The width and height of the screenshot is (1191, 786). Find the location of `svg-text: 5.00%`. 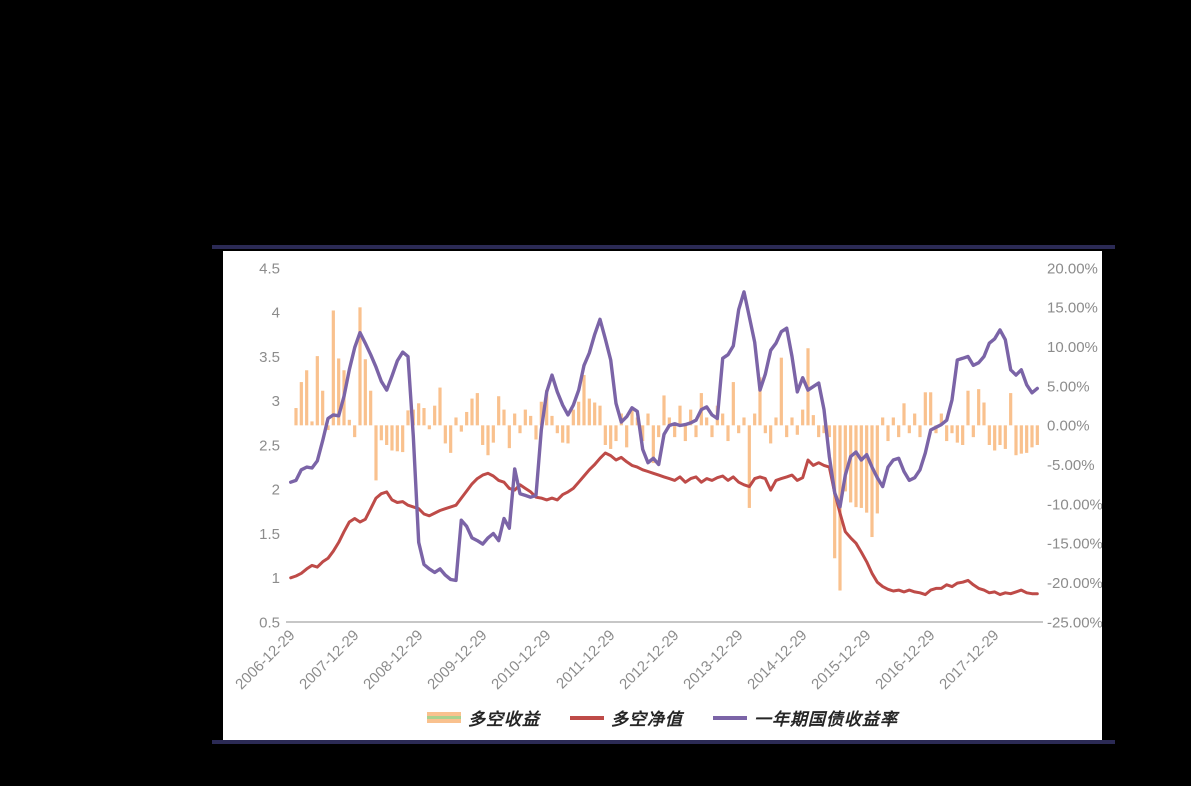

svg-text: 5.00% is located at coordinates (1068, 386).